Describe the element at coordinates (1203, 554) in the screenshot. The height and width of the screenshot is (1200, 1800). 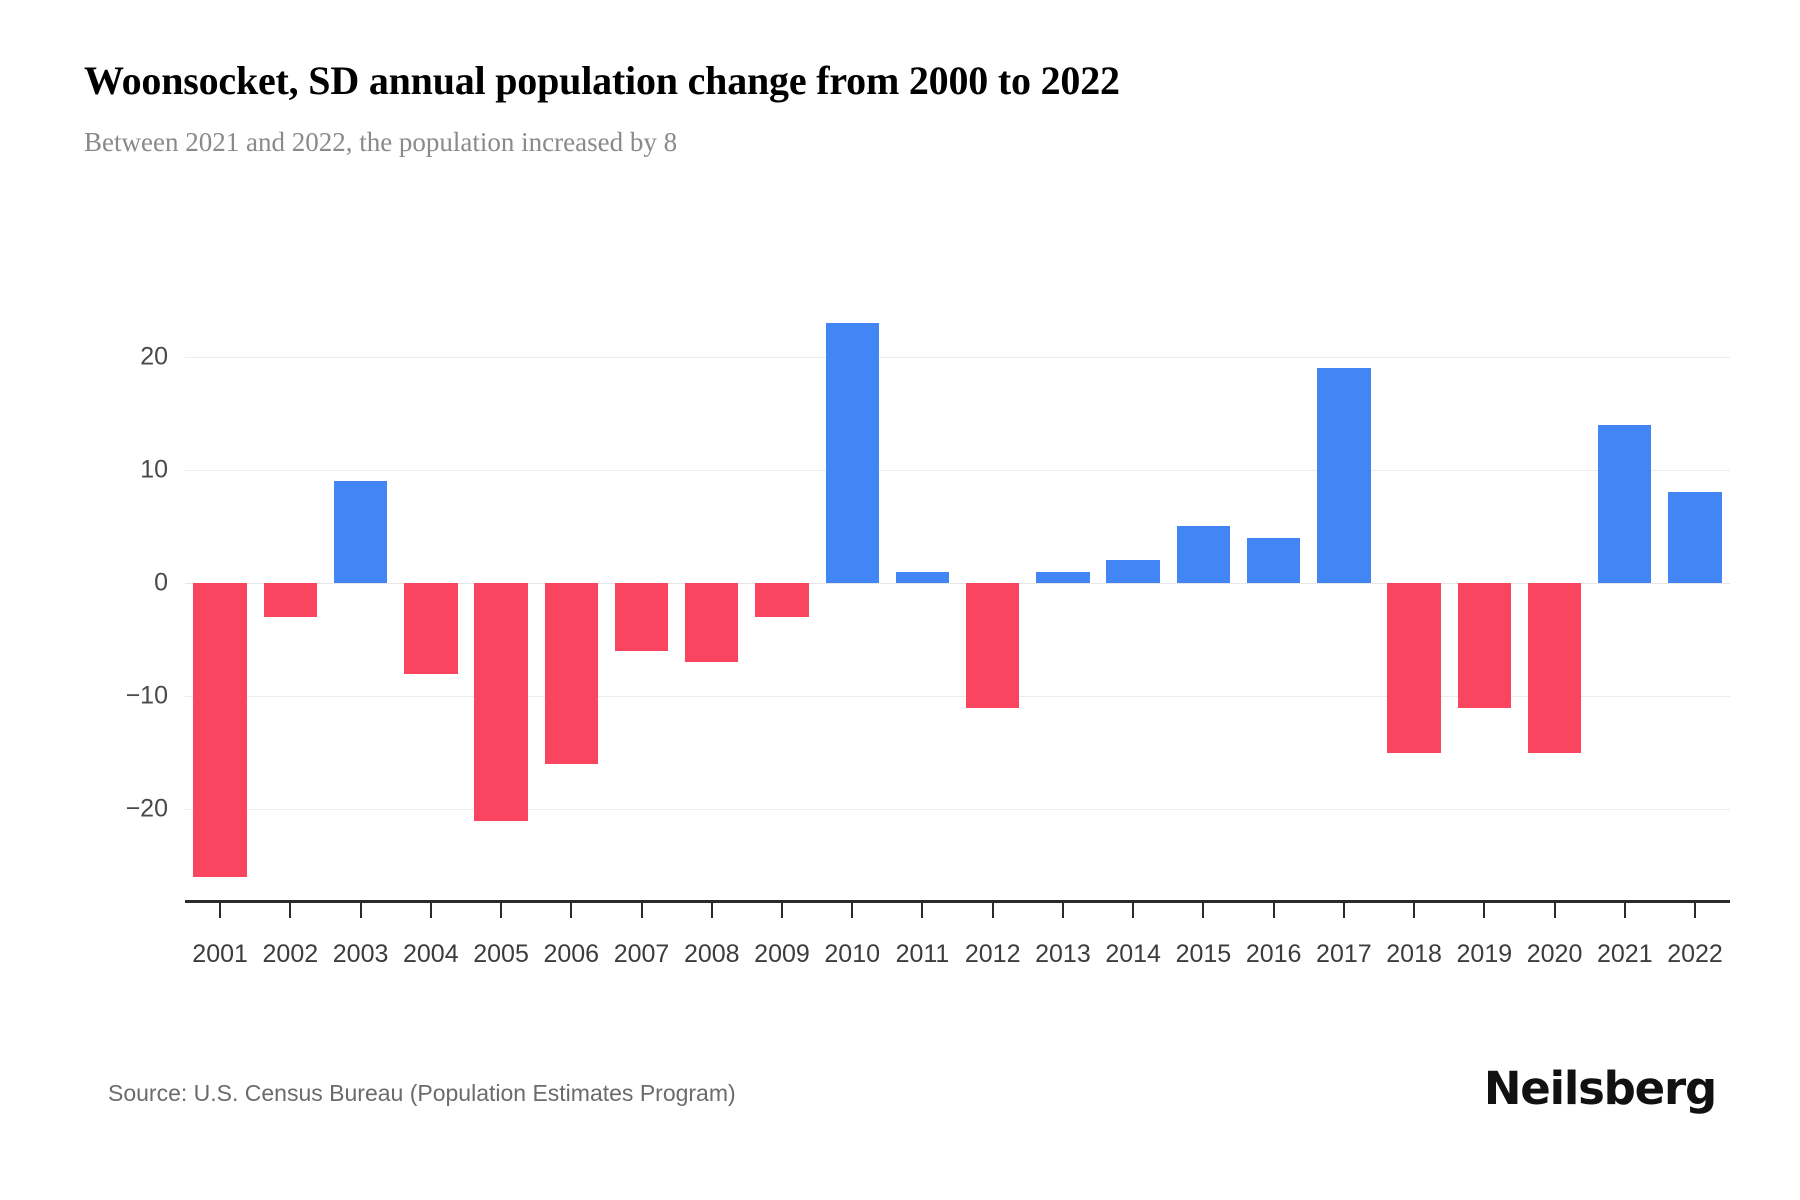
I see `bar-2015` at that location.